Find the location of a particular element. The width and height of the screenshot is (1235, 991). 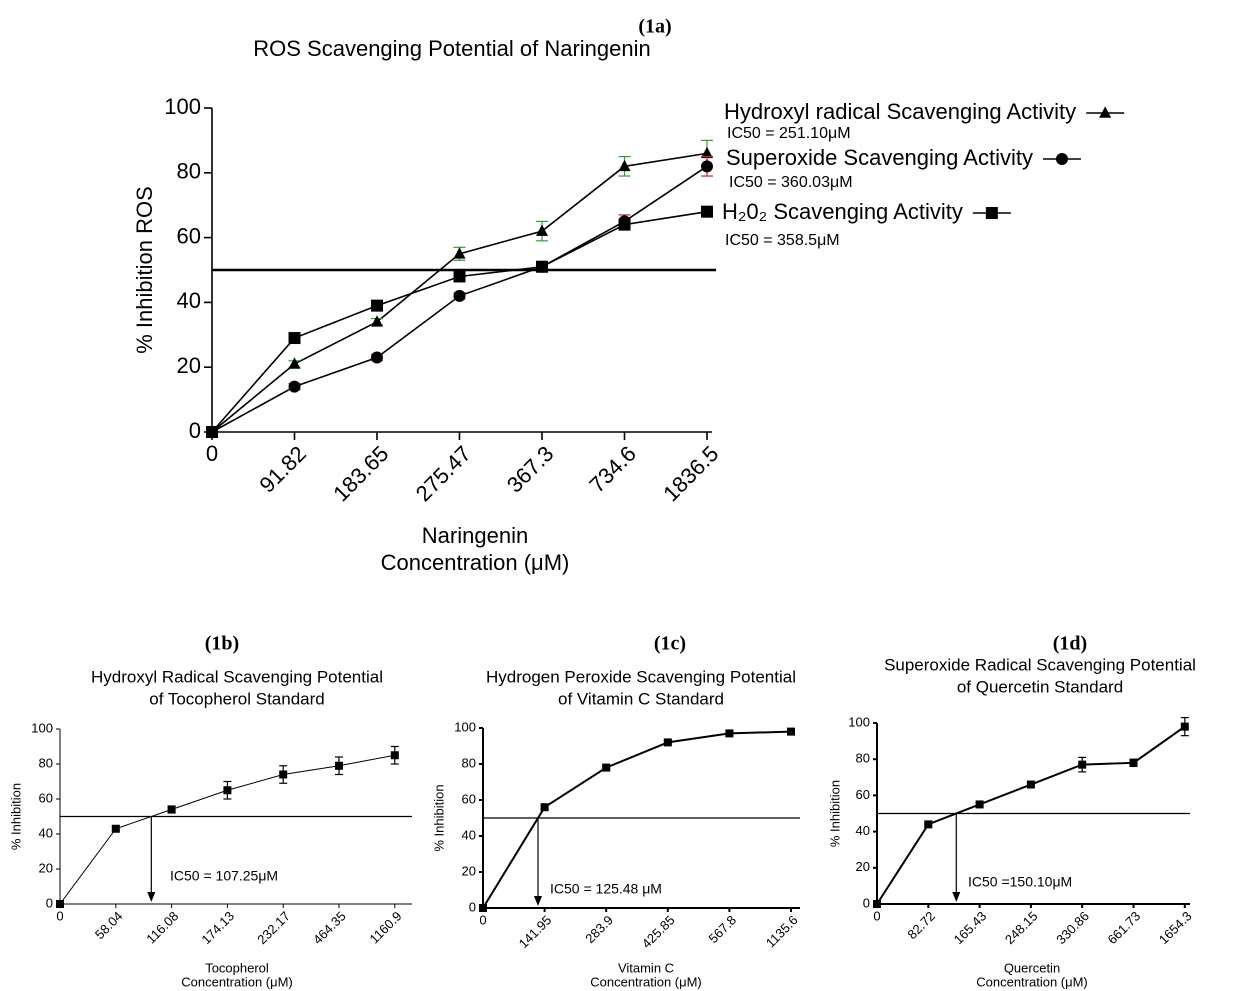

annotation: IC50 = 360.03μM is located at coordinates (791, 182).